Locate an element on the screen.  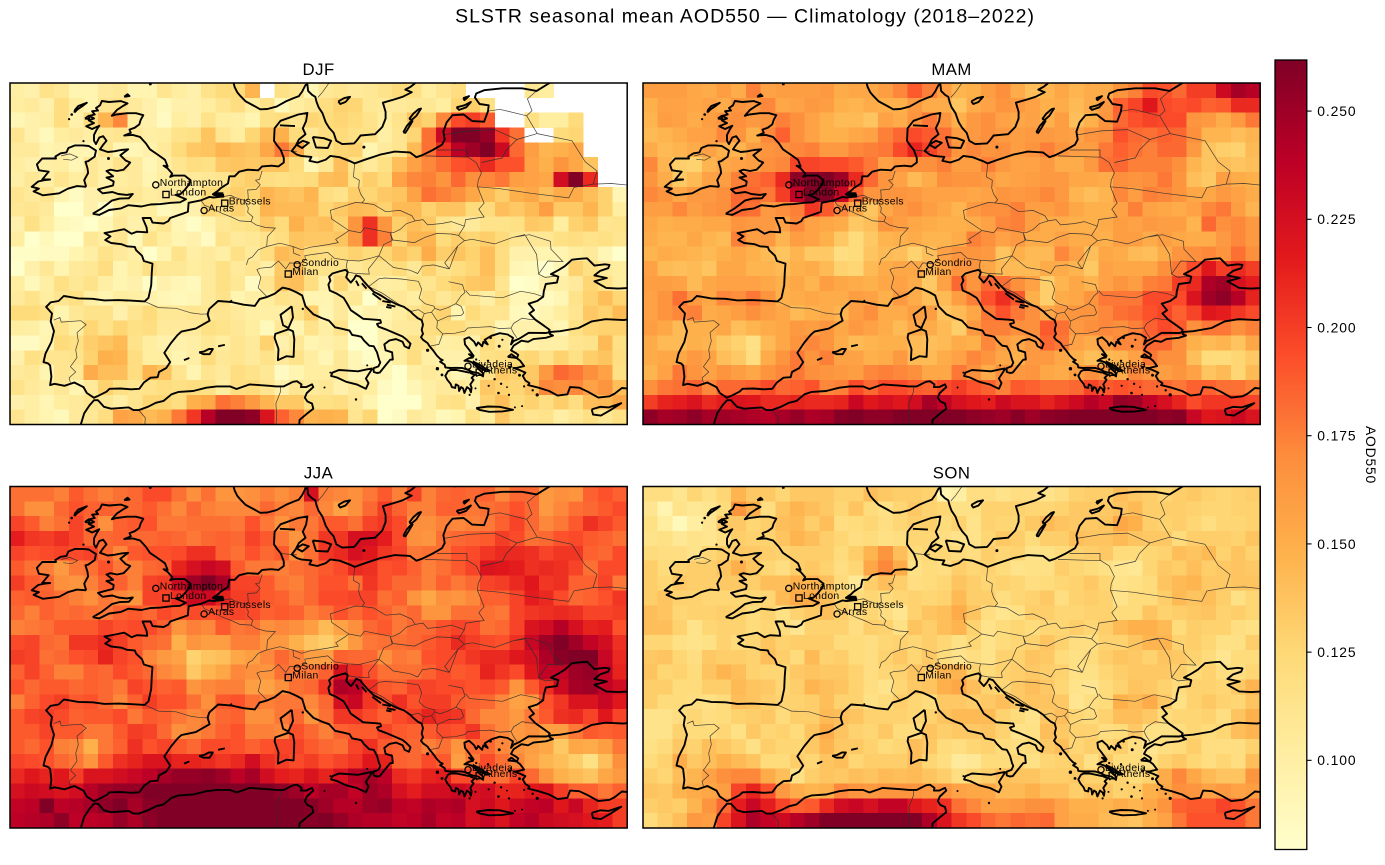
svg-text: 0.225 is located at coordinates (1336, 219).